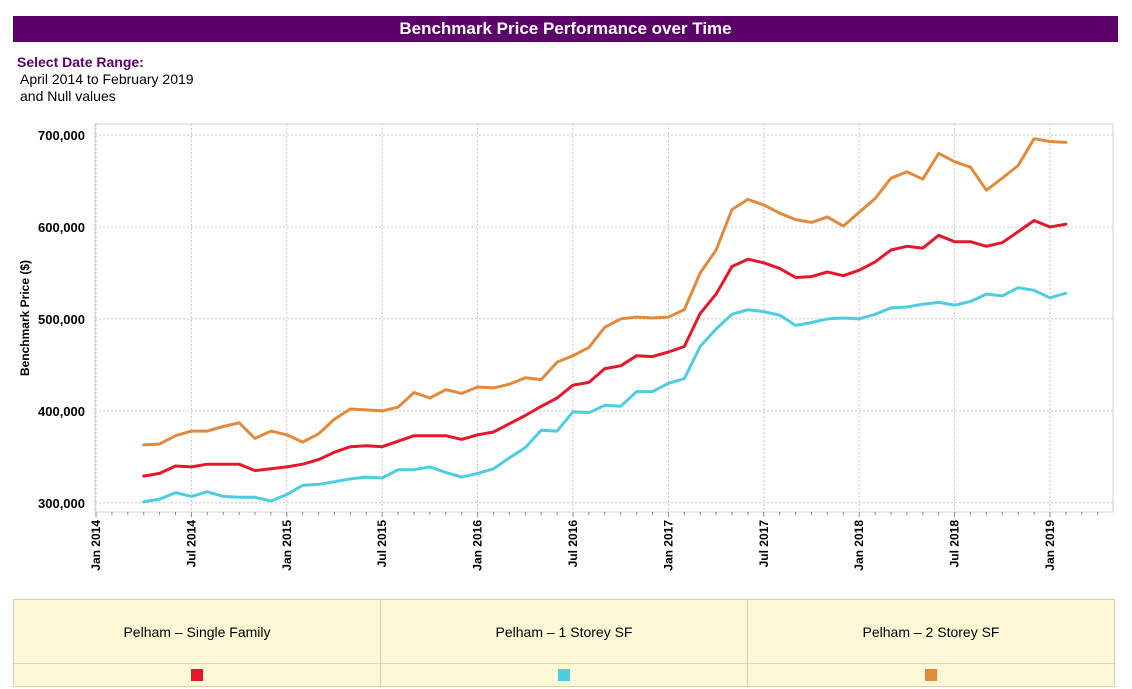 The image size is (1132, 689). I want to click on y-tick-label: 600,000, so click(61, 227).